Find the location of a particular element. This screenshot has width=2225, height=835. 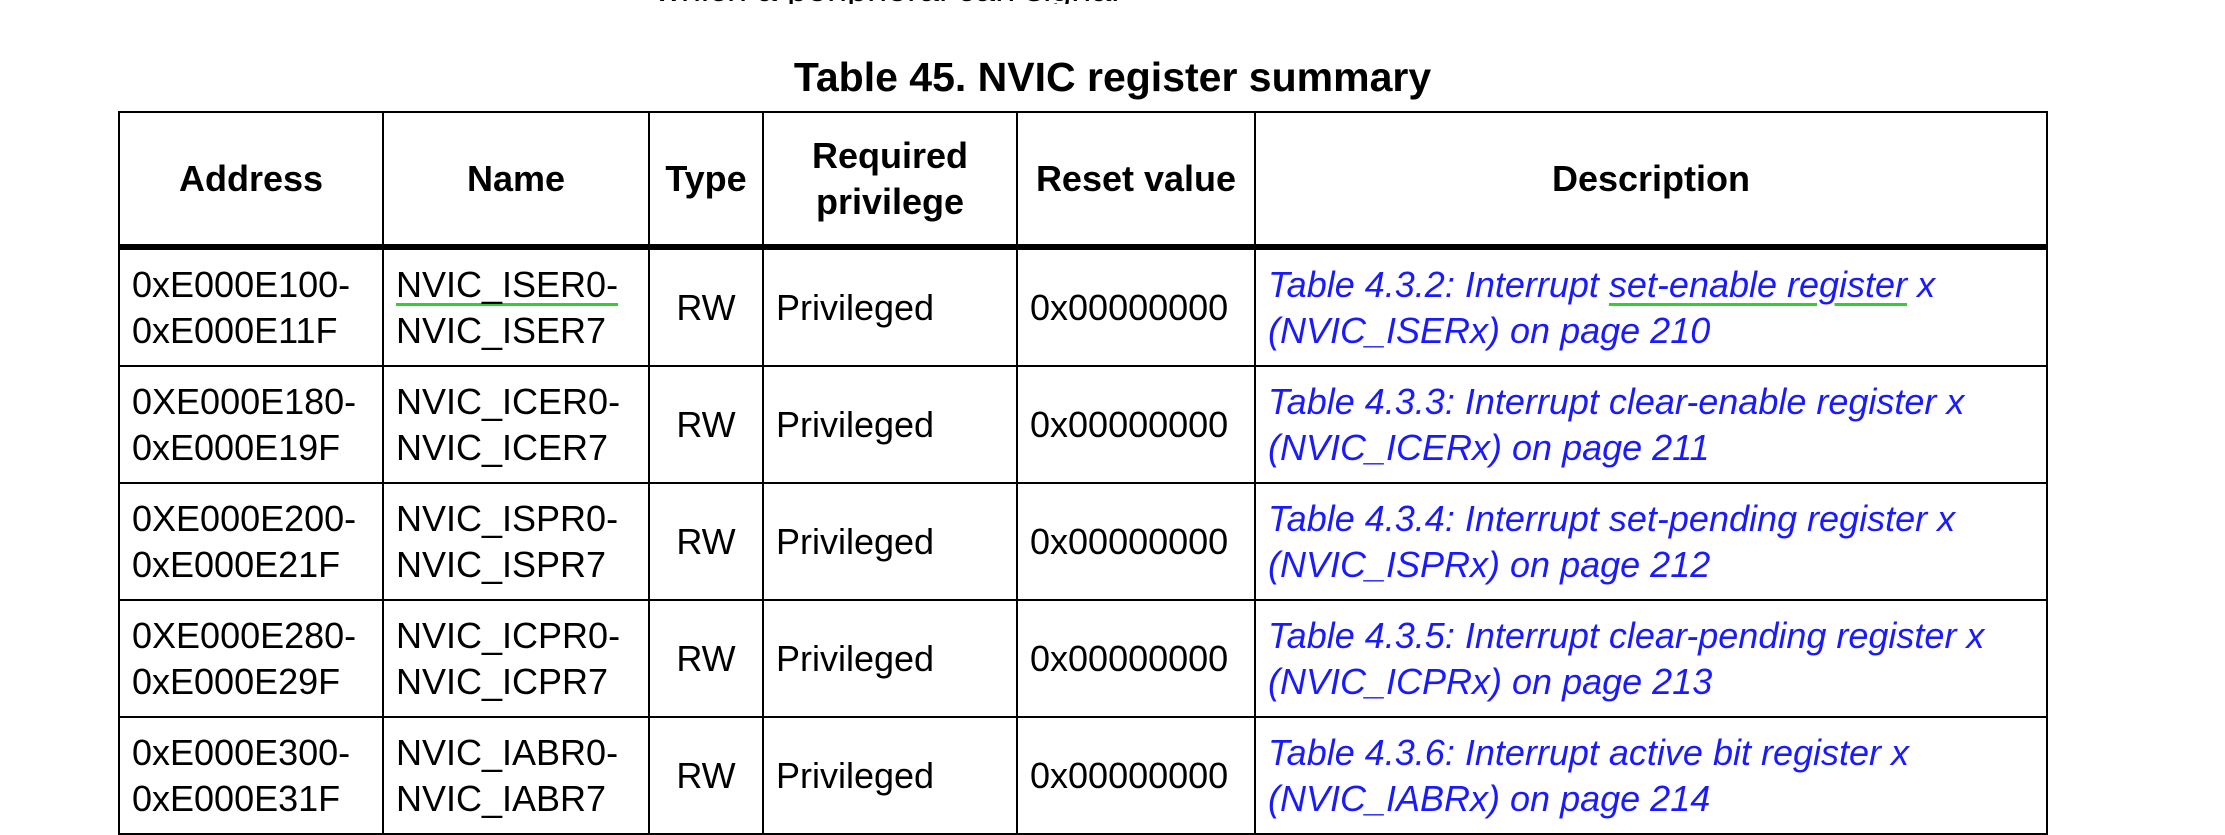

table-caption: Table 45. NVIC register summary is located at coordinates (1112, 77).